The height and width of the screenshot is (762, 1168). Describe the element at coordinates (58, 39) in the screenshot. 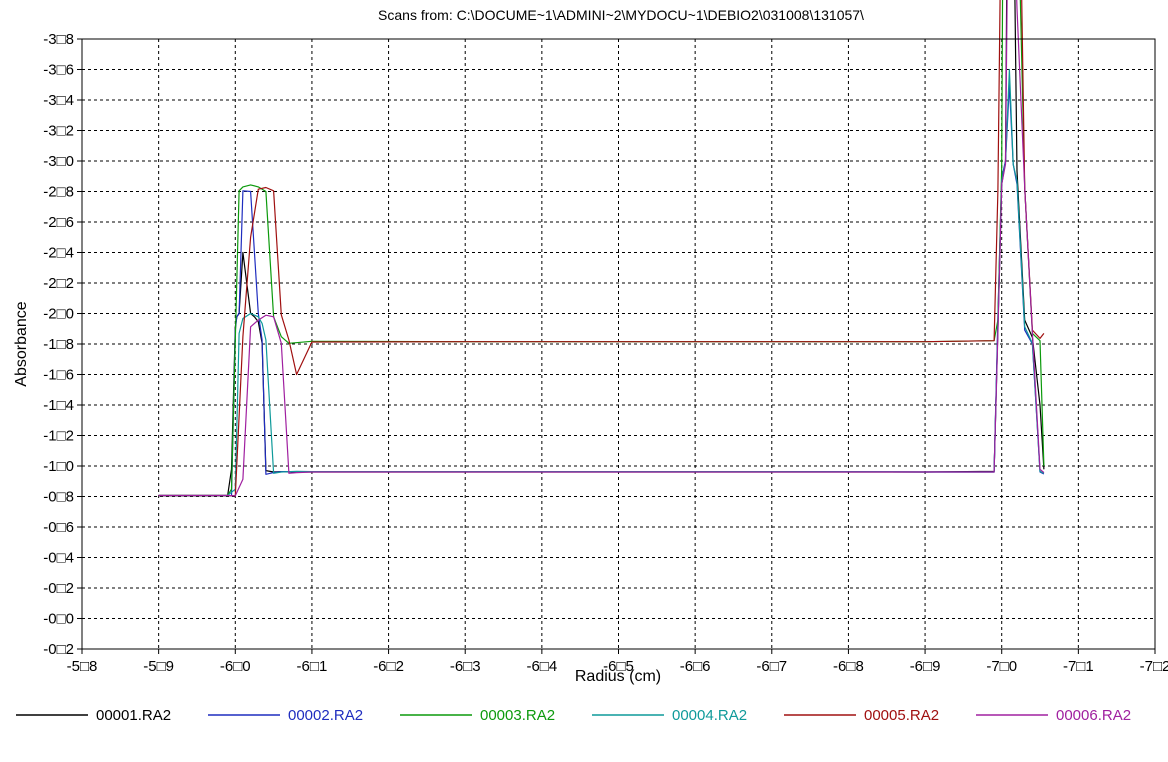

I see `y-tick-label: -3□8` at that location.